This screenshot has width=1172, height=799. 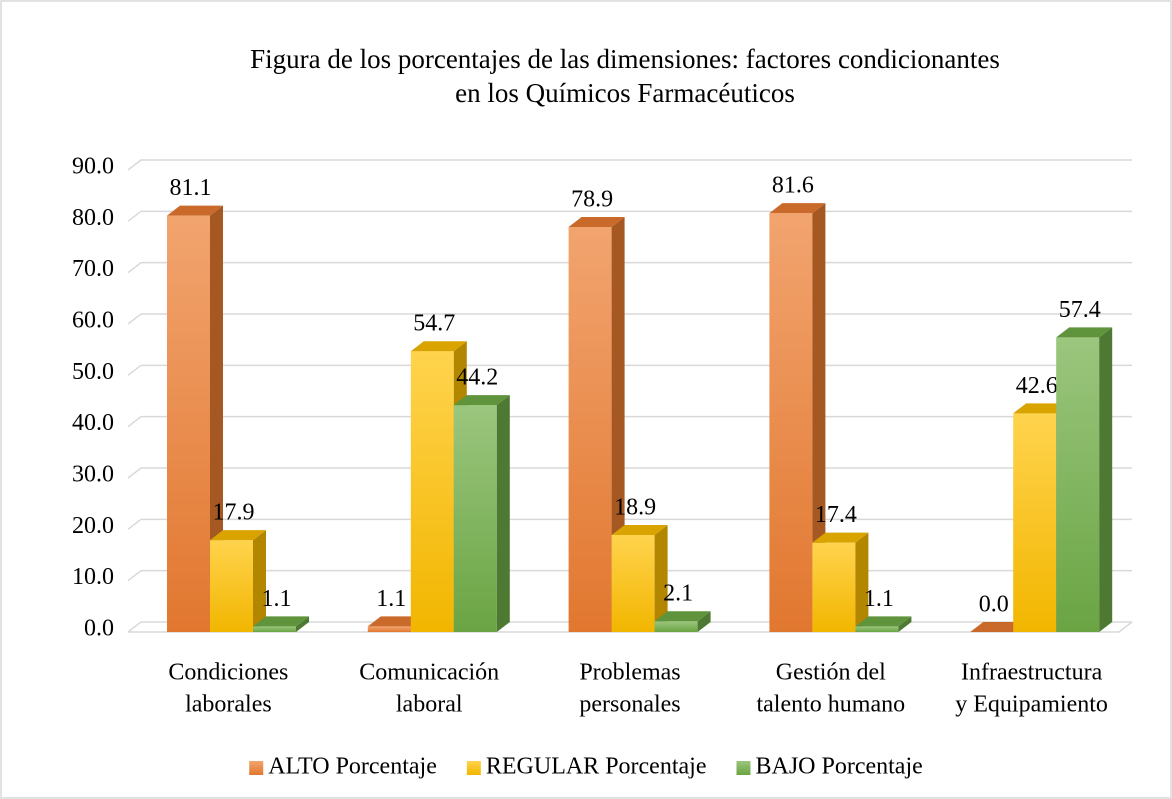 I want to click on x-tick-label: personales, so click(x=629, y=705).